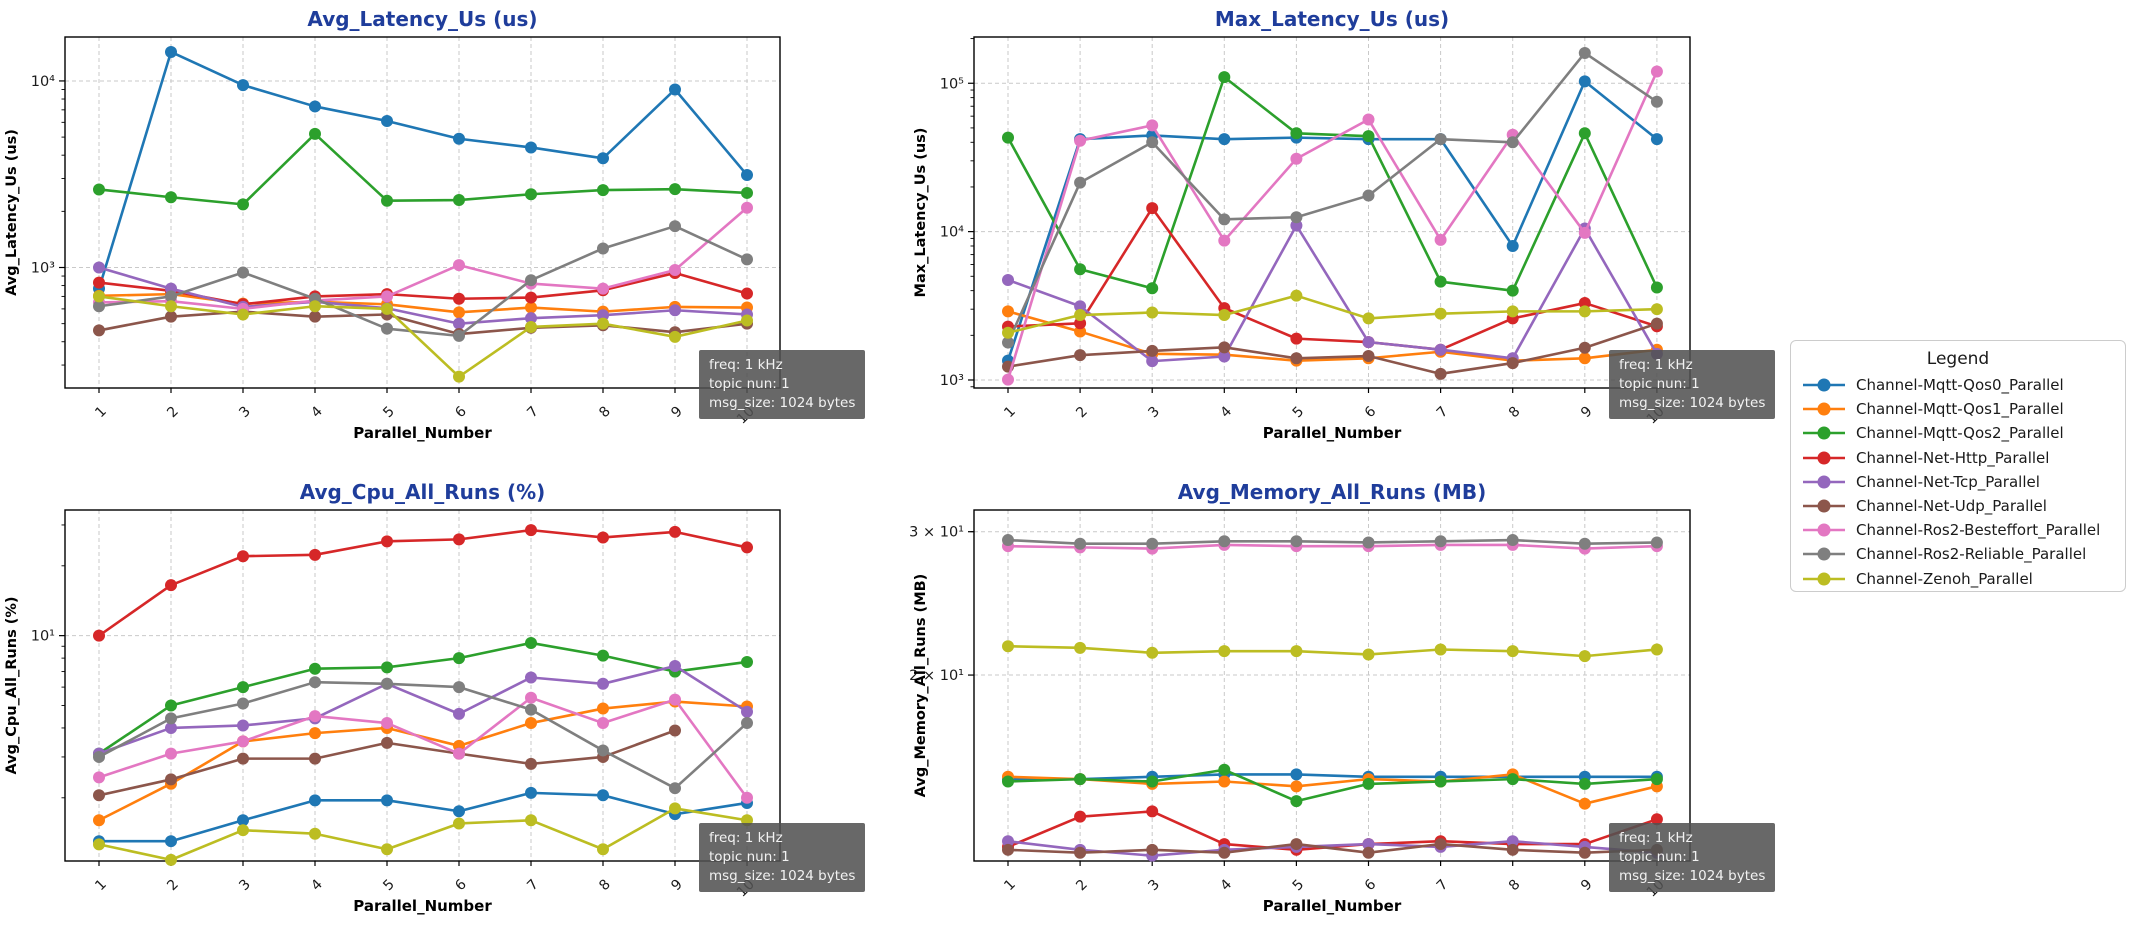 The image size is (2130, 936). What do you see at coordinates (1944, 578) in the screenshot?
I see `legend-item-label: Channel-Zenoh_Parallel` at bounding box center [1944, 578].